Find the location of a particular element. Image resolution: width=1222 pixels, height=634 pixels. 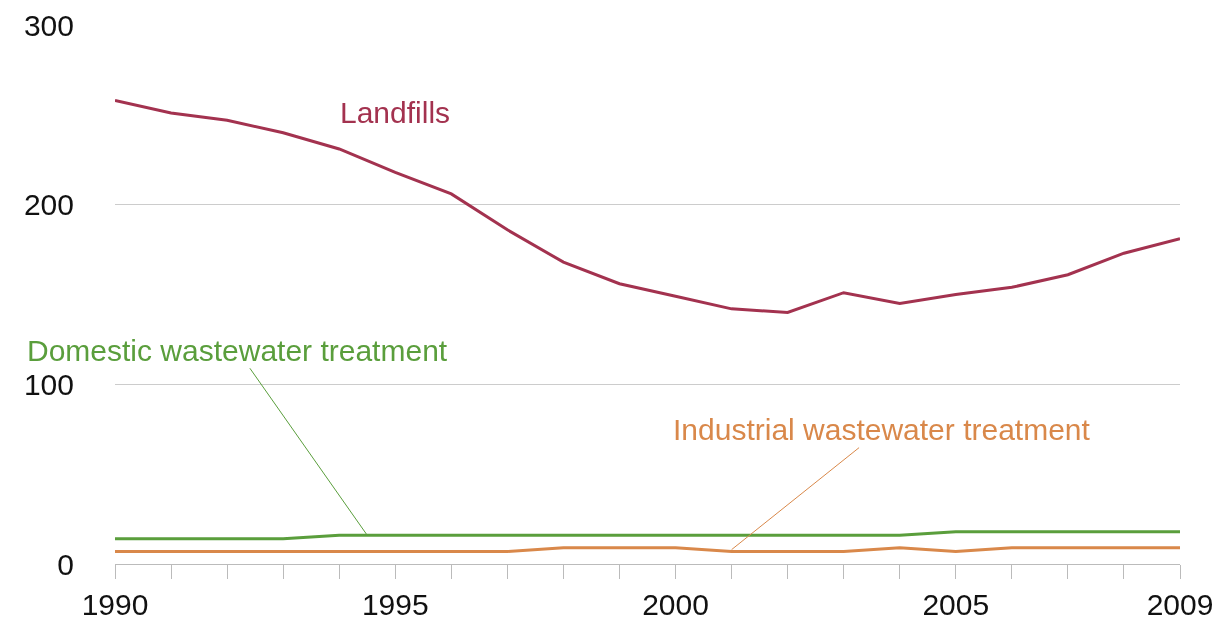

x-tick-label: 1995 is located at coordinates (395, 604).